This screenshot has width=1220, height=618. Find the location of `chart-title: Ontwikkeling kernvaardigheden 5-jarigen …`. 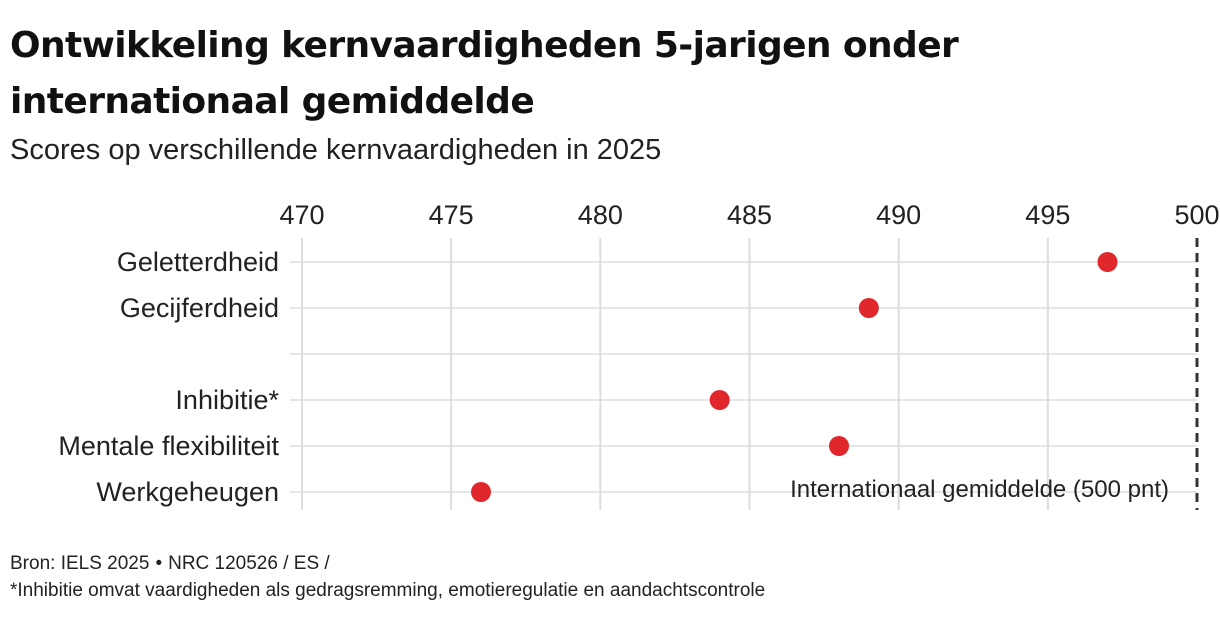

chart-title: Ontwikkeling kernvaardigheden 5-jarigen … is located at coordinates (484, 73).